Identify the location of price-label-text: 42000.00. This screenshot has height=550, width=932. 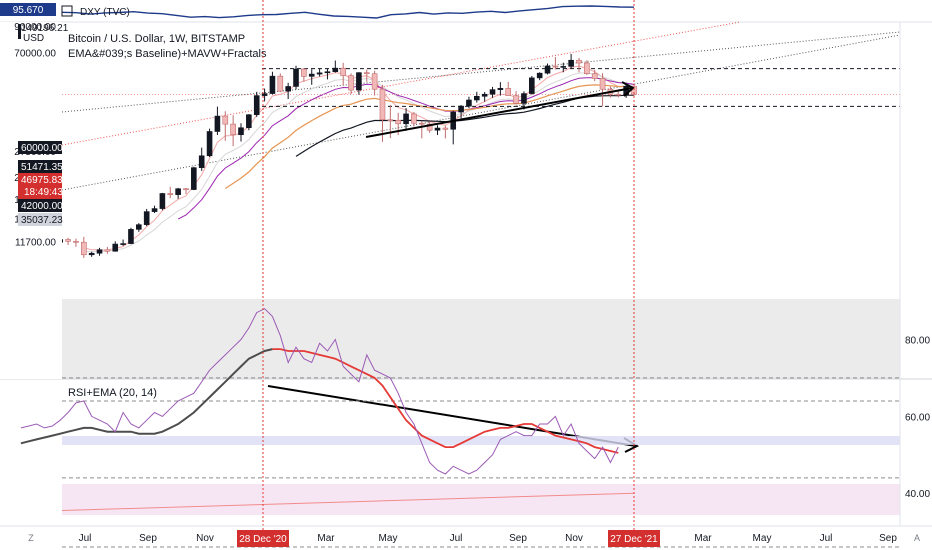
(42, 206).